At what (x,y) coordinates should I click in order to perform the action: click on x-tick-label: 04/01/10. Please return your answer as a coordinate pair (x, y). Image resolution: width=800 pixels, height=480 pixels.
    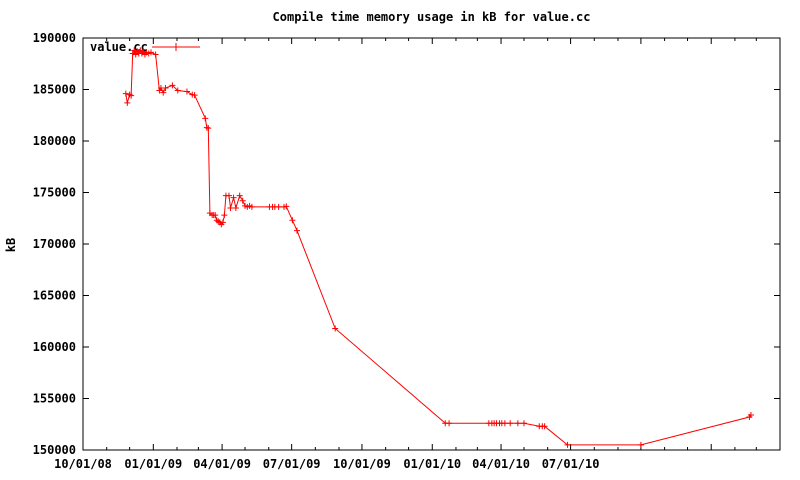
    Looking at the image, I should click on (501, 464).